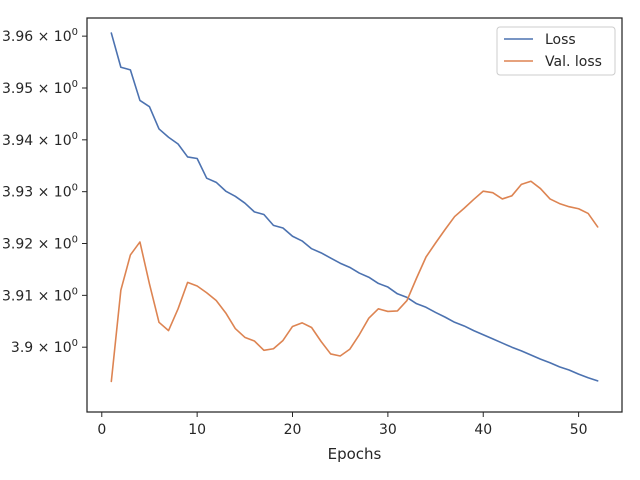 The image size is (640, 480). What do you see at coordinates (560, 40) in the screenshot?
I see `legend-label: Loss` at bounding box center [560, 40].